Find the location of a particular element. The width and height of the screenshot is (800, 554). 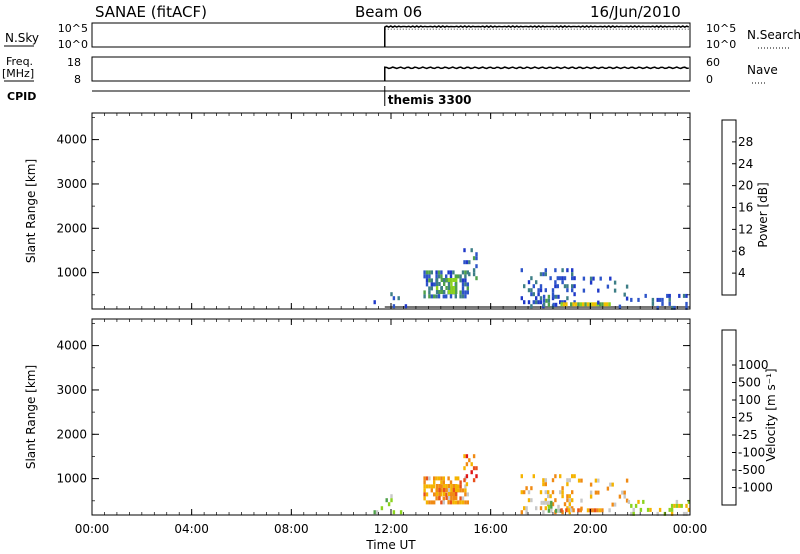

velocity-colorbar: -1000 -500 -100 -25 25 100 500 1000 is located at coordinates (747, 417).